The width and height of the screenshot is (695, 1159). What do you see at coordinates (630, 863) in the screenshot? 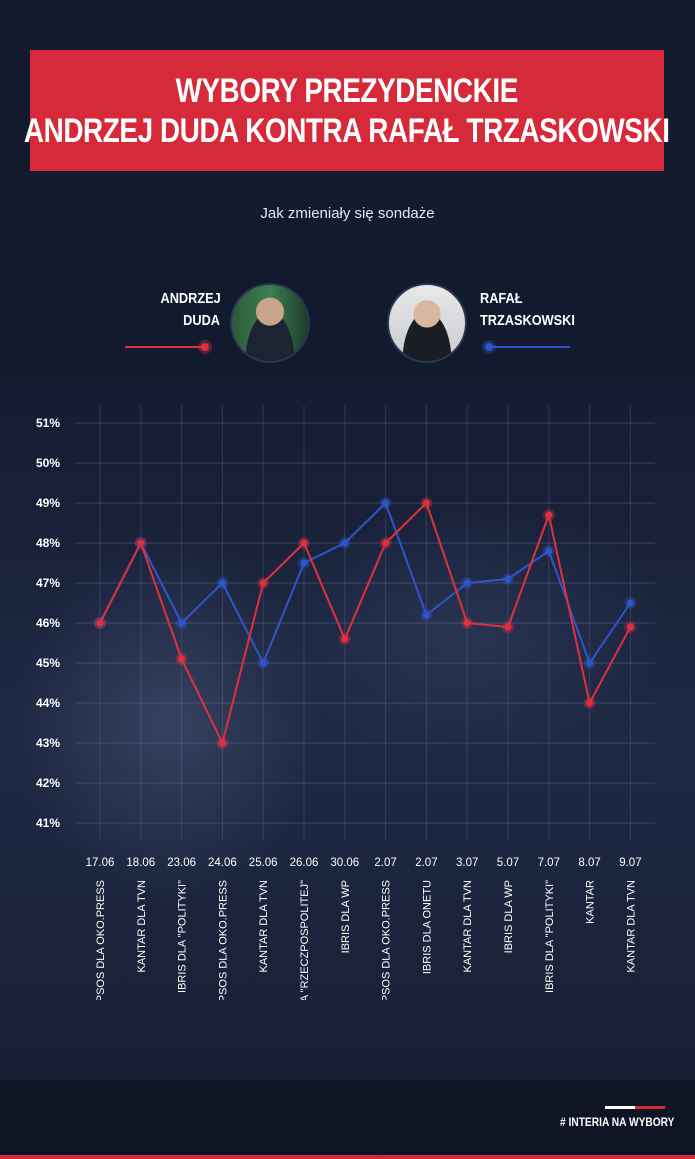
I see `x-date-label: 9.07` at bounding box center [630, 863].